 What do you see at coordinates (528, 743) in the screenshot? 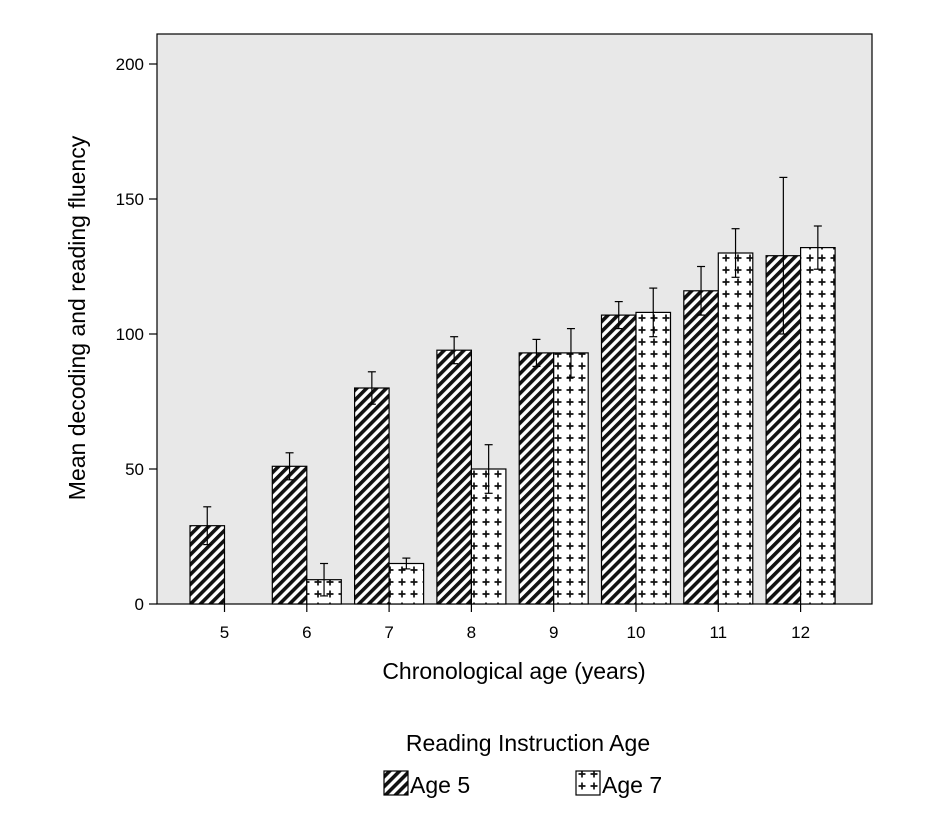
I see `legend-title: Reading Instruction Age` at bounding box center [528, 743].